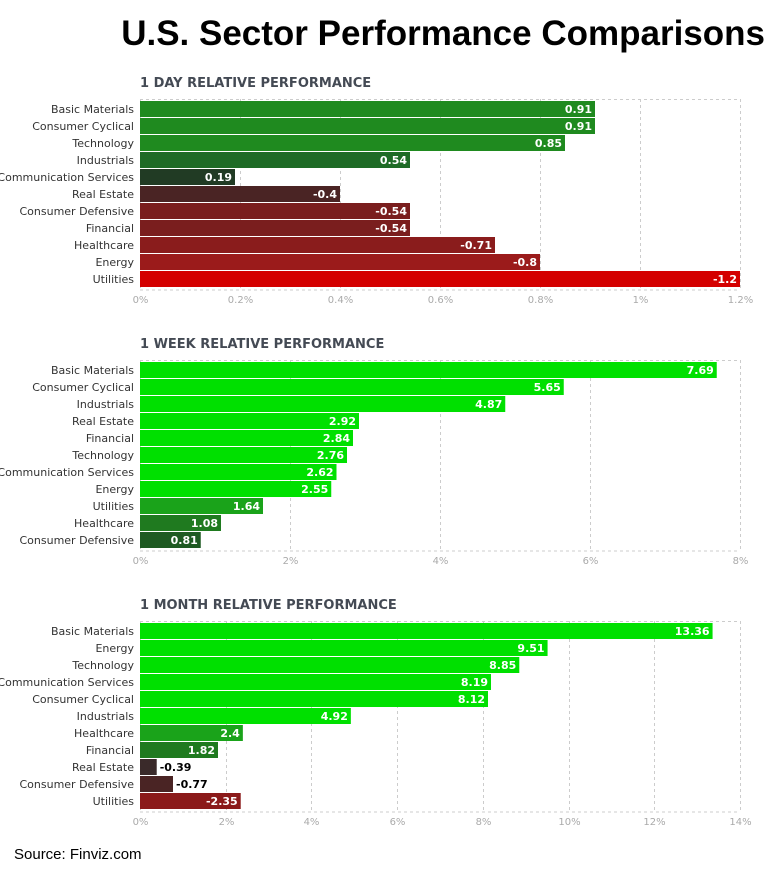  I want to click on value-label: 2.84, so click(336, 438).